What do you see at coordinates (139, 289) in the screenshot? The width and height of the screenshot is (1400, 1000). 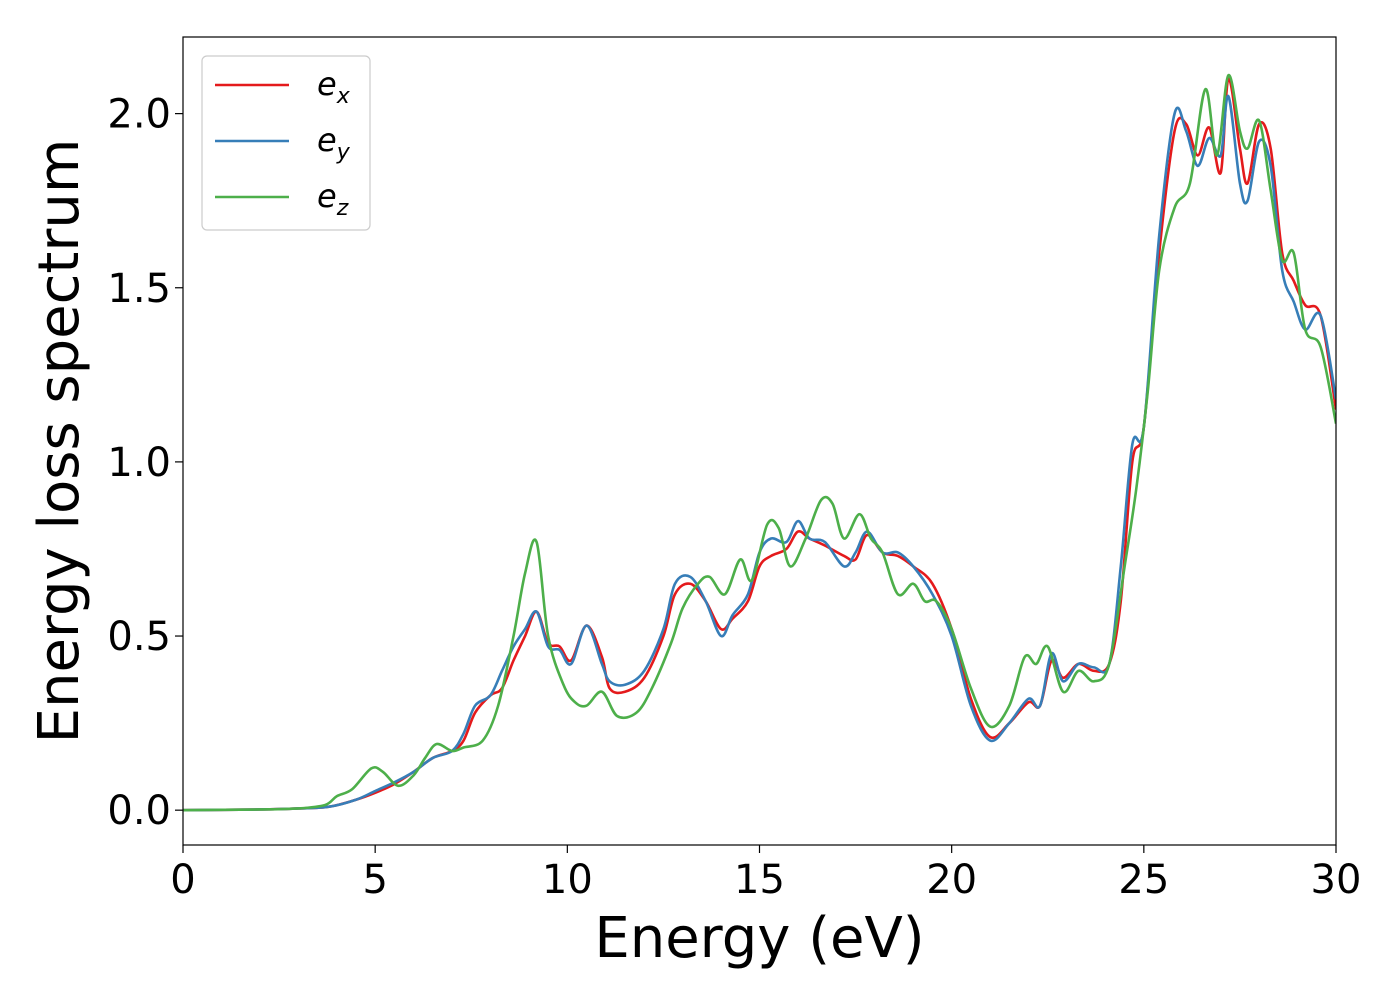 I see `y-tick-label: 1.5` at bounding box center [139, 289].